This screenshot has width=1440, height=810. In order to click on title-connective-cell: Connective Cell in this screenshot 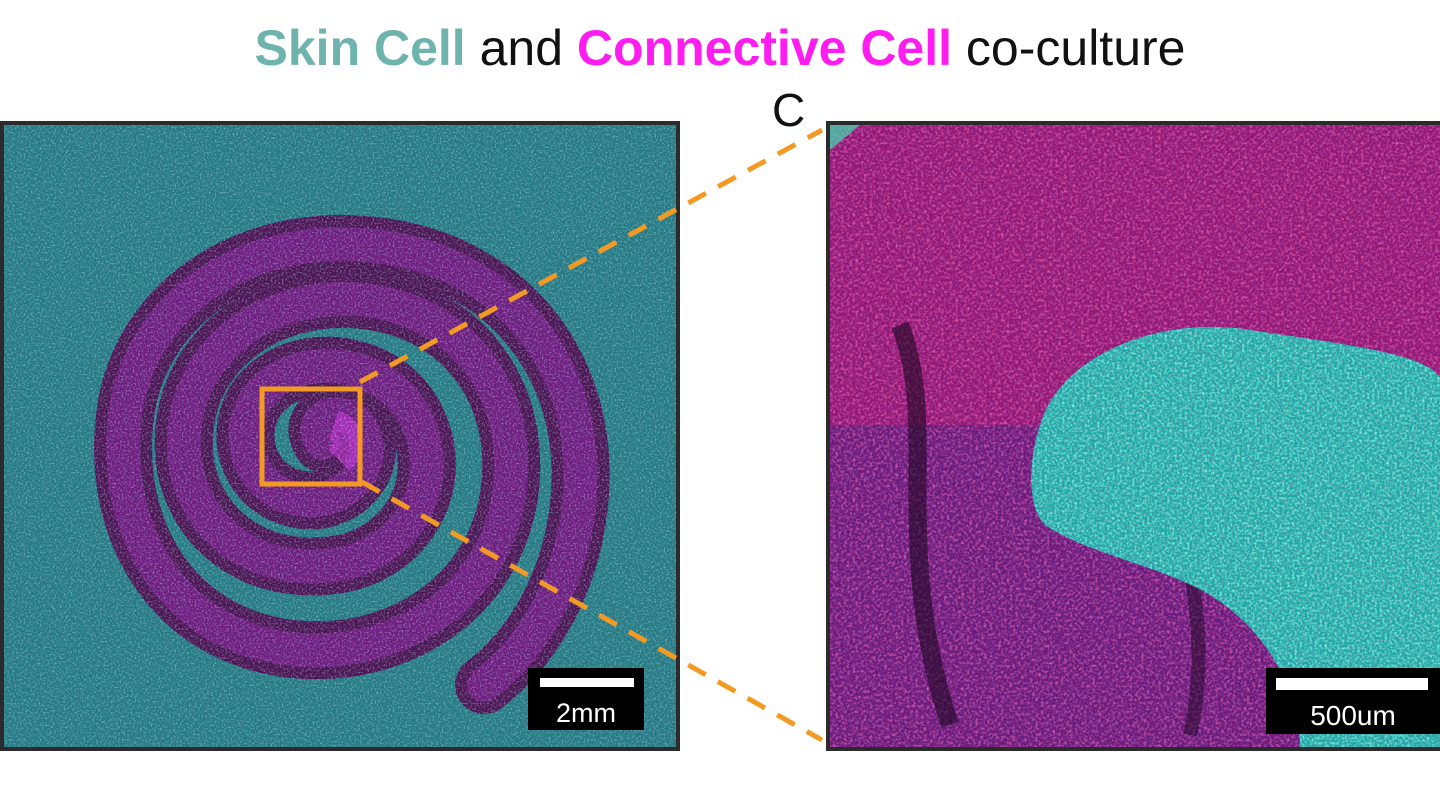, I will do `click(764, 48)`.